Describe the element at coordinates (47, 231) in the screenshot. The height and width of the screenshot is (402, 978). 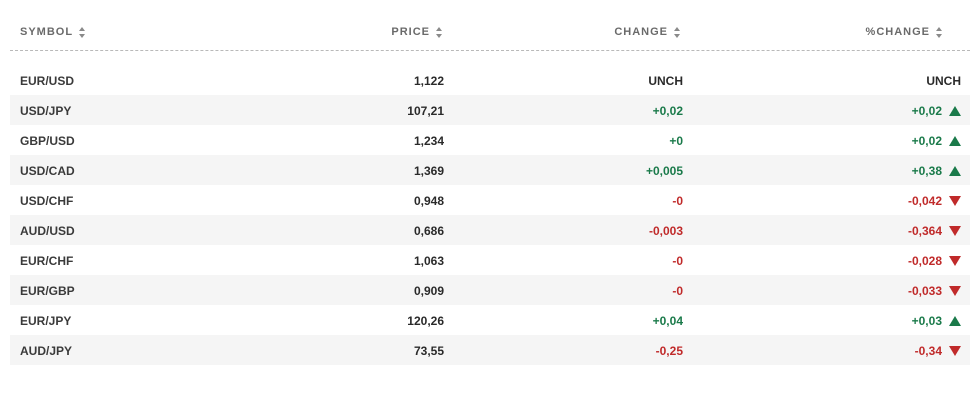
I see `symbol-link: AUD/USD` at that location.